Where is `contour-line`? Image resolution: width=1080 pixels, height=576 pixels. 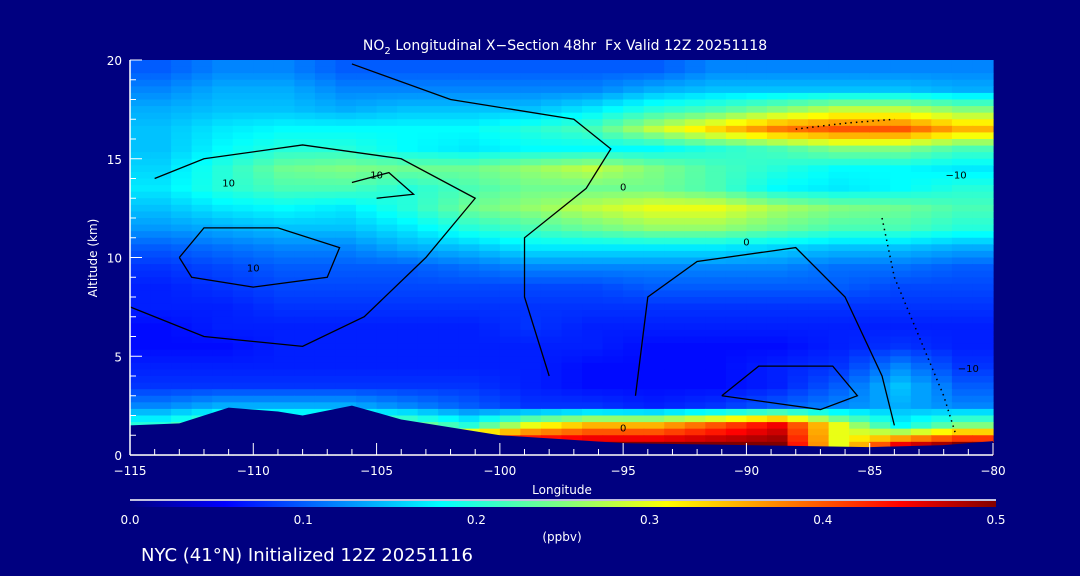
contour-line is located at coordinates (481, 220).